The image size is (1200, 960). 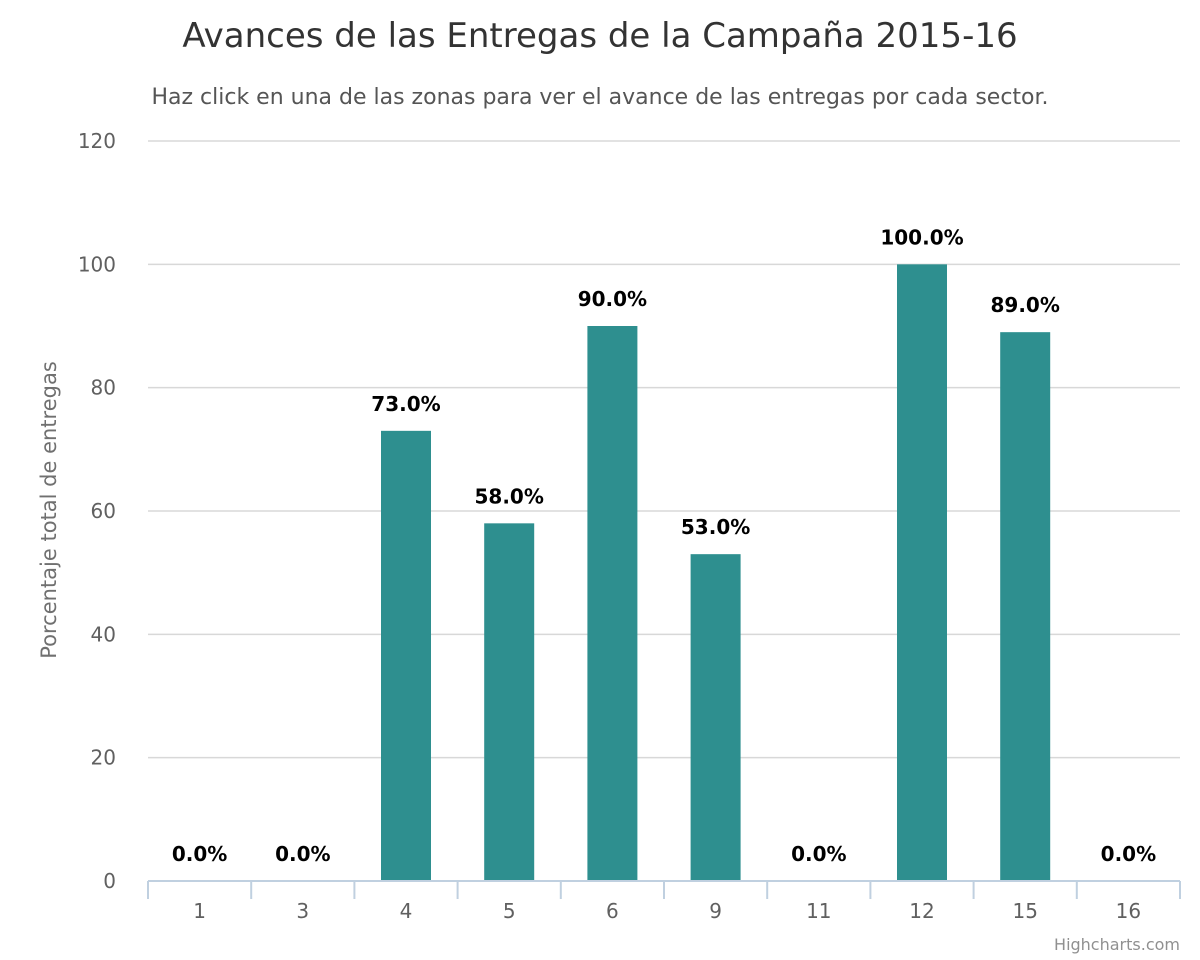 I want to click on y-tick-label: 60, so click(x=103, y=511).